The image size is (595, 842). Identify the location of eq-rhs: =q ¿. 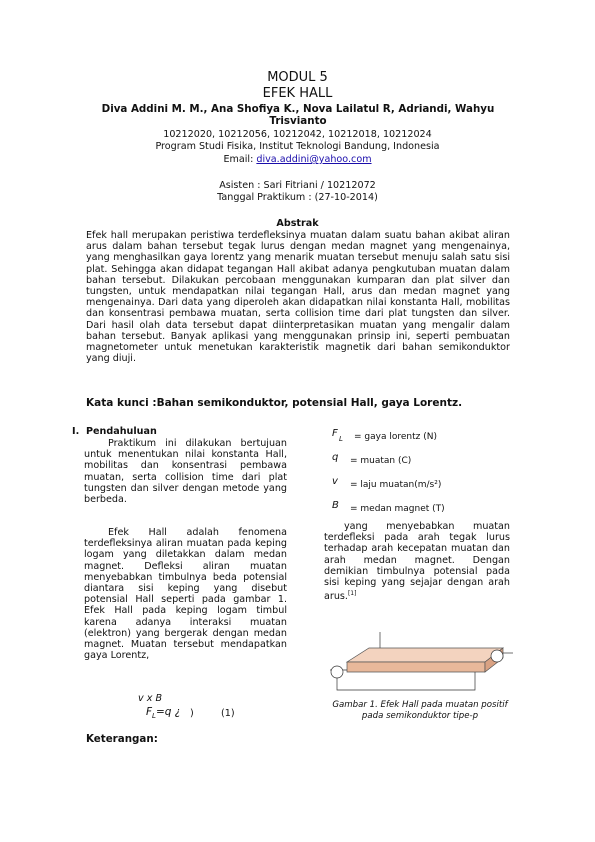
(168, 712).